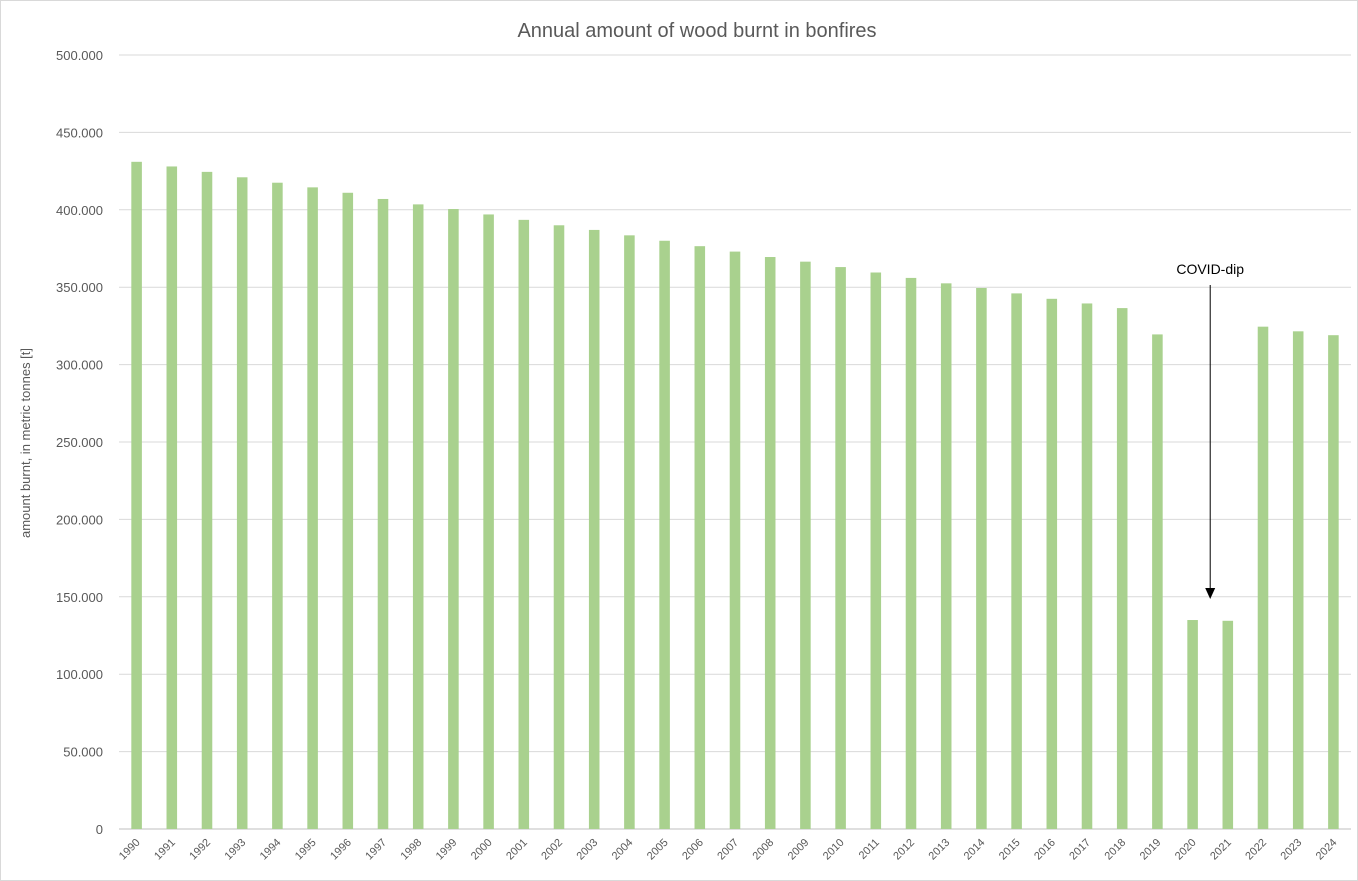 The image size is (1358, 881). Describe the element at coordinates (79, 132) in the screenshot. I see `y-tick-label: 450.000` at that location.